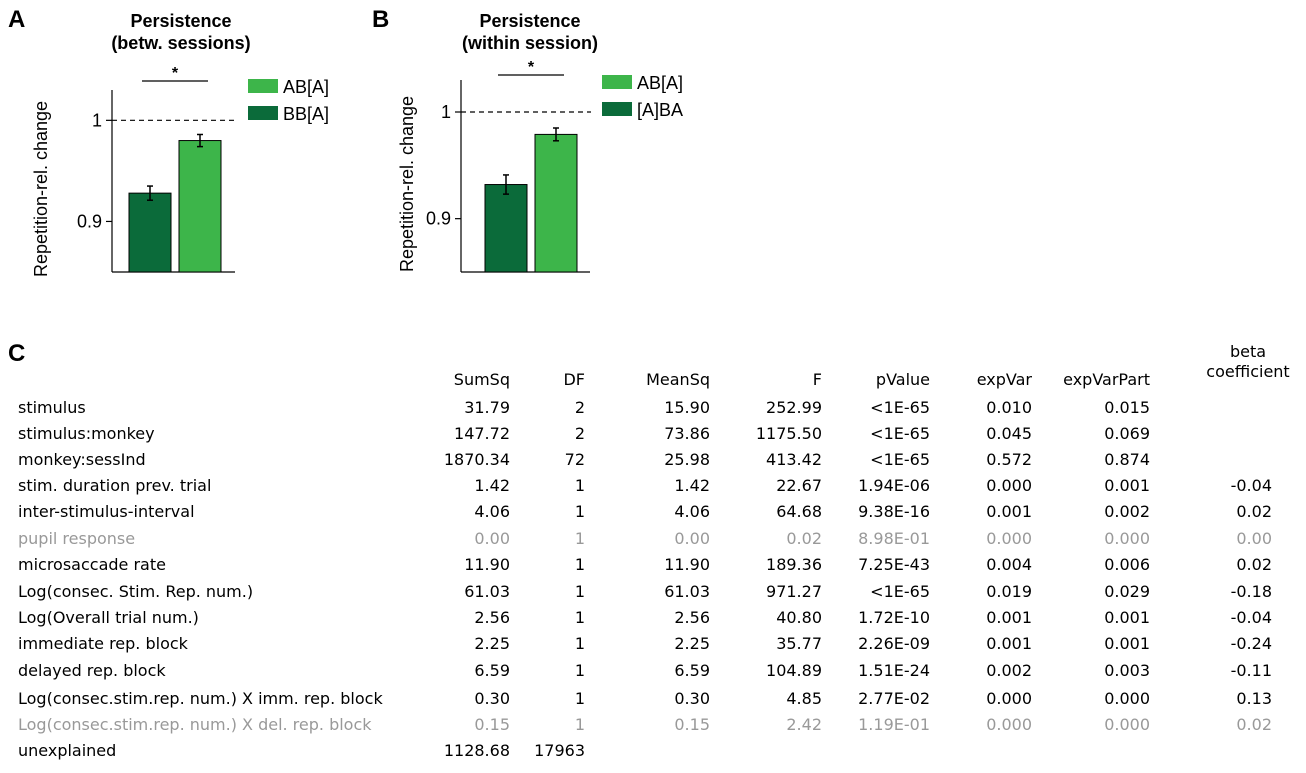  Describe the element at coordinates (894, 564) in the screenshot. I see `table-cell: 7.25E-43` at that location.